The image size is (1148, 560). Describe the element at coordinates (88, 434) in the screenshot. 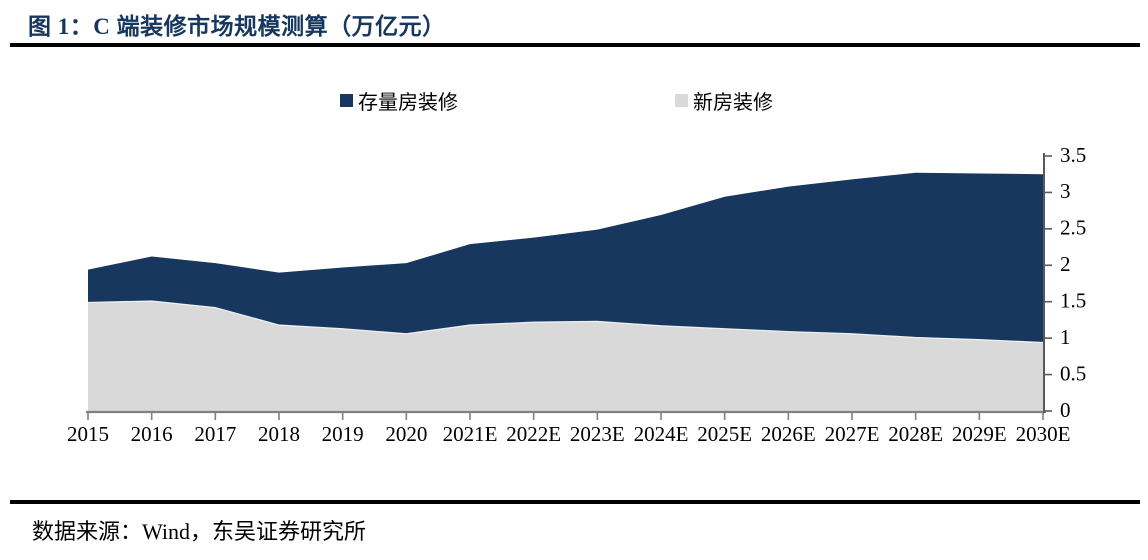

I see `x-tick-label: 2015` at that location.